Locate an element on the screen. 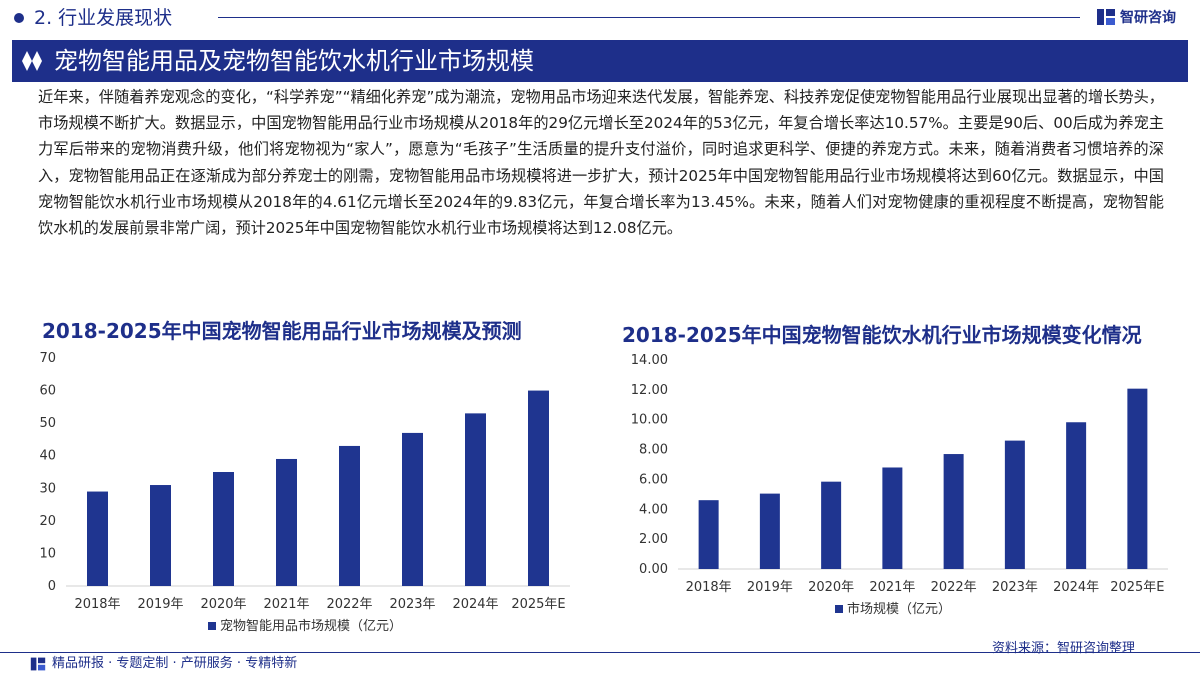 This screenshot has height=675, width=1200. chart2-xtick-label: 2020年 is located at coordinates (831, 587).